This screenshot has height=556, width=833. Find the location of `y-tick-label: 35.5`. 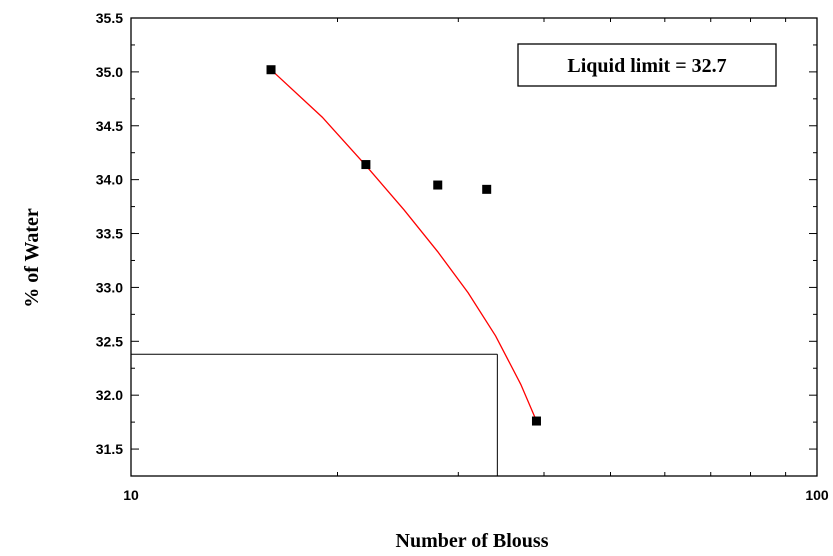

y-tick-label: 35.5 is located at coordinates (109, 18).